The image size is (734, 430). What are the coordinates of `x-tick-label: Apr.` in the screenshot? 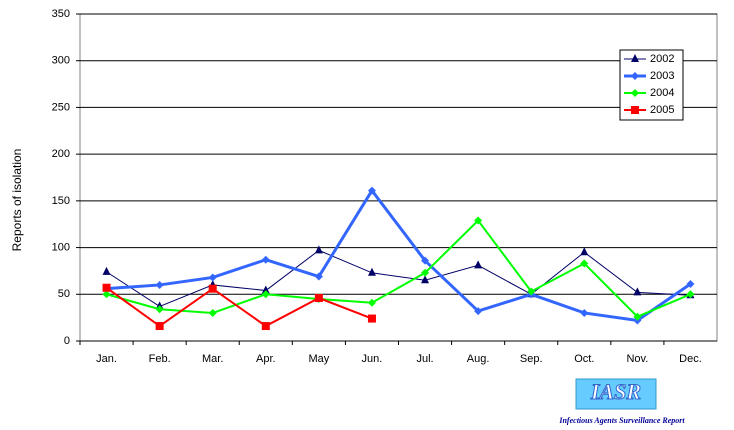 It's located at (266, 359).